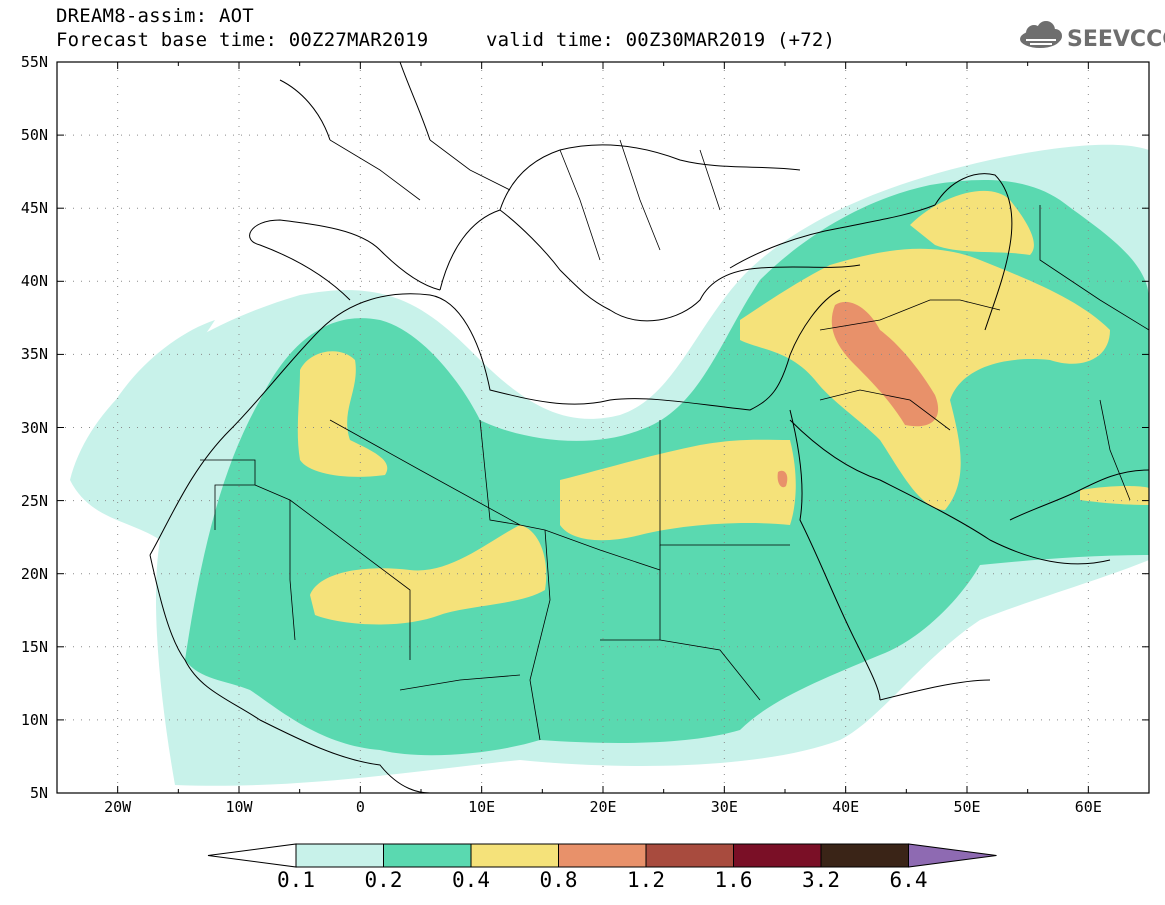  Describe the element at coordinates (34, 500) in the screenshot. I see `lat-tick-label: 25N` at that location.